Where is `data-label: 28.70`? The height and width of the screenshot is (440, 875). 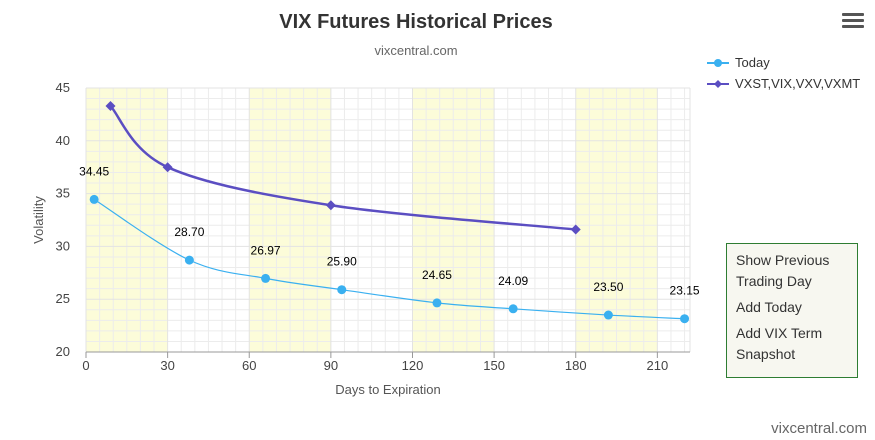
data-label: 28.70 is located at coordinates (189, 232).